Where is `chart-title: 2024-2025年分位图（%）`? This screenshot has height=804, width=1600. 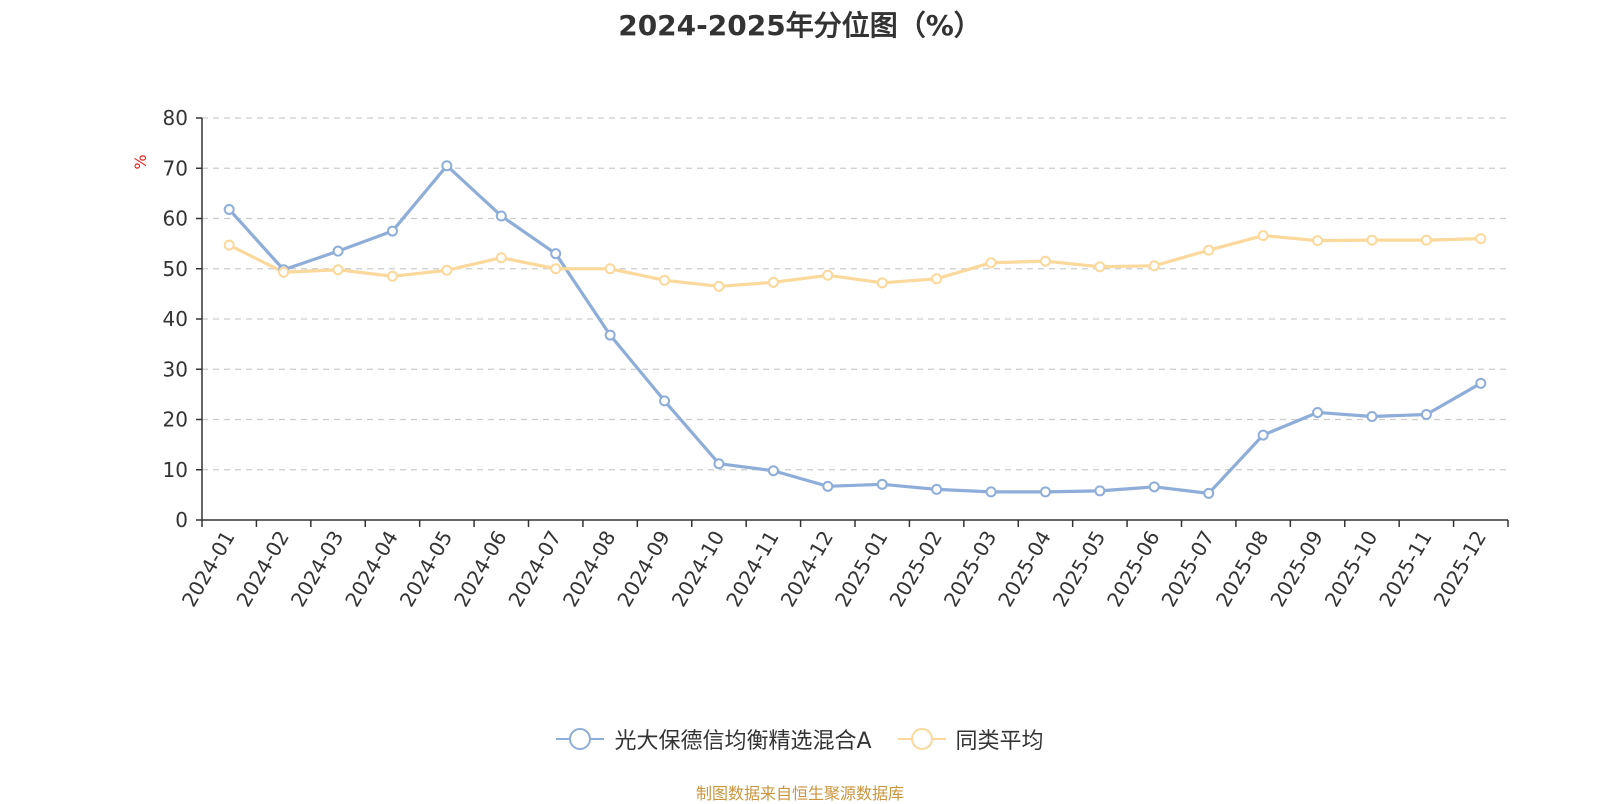 chart-title: 2024-2025年分位图（%） is located at coordinates (800, 25).